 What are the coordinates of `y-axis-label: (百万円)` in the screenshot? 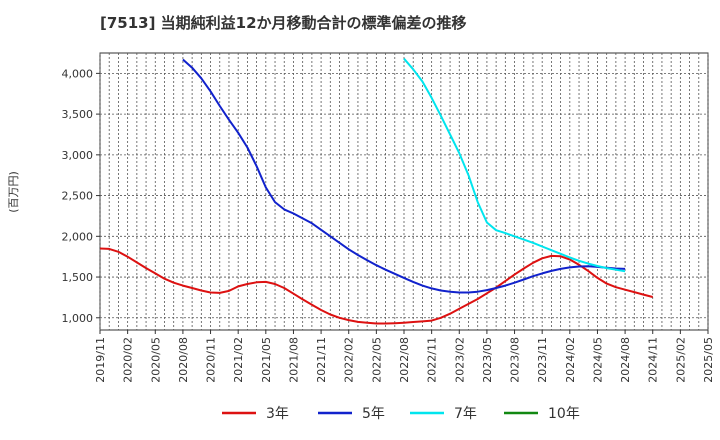 It's located at (13, 192).